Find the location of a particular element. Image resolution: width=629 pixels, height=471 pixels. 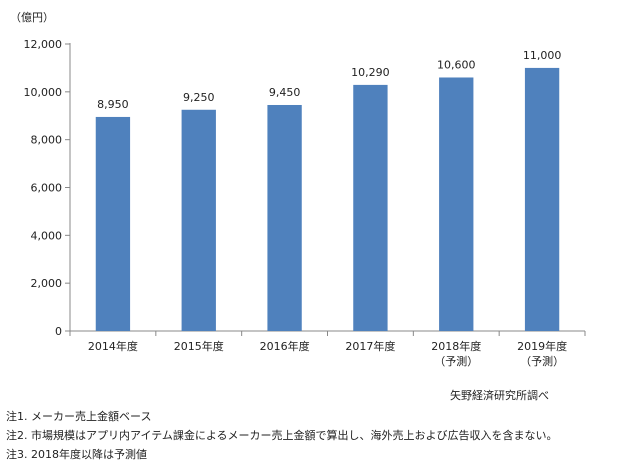

y-tick-label: 0 is located at coordinates (58, 331).